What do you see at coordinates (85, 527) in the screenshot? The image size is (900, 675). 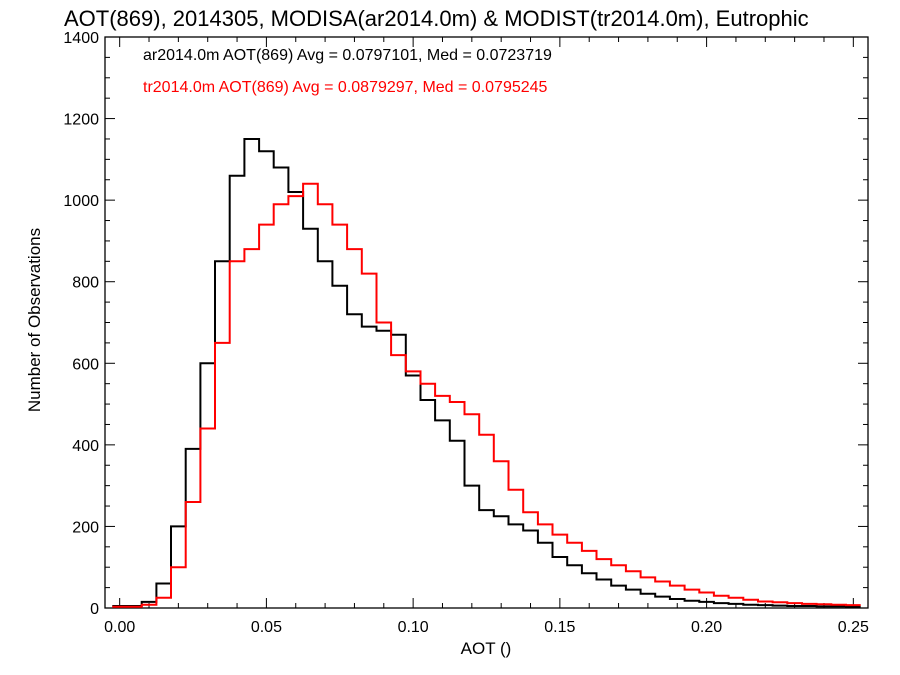 I see `y-tick-label: 200` at bounding box center [85, 527].